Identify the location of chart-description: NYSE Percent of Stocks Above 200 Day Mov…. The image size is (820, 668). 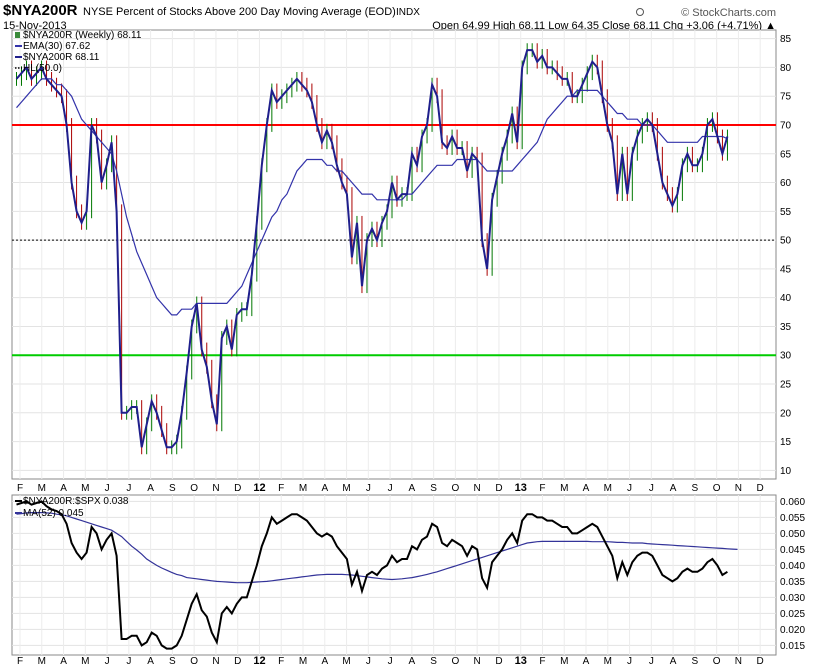
(239, 12).